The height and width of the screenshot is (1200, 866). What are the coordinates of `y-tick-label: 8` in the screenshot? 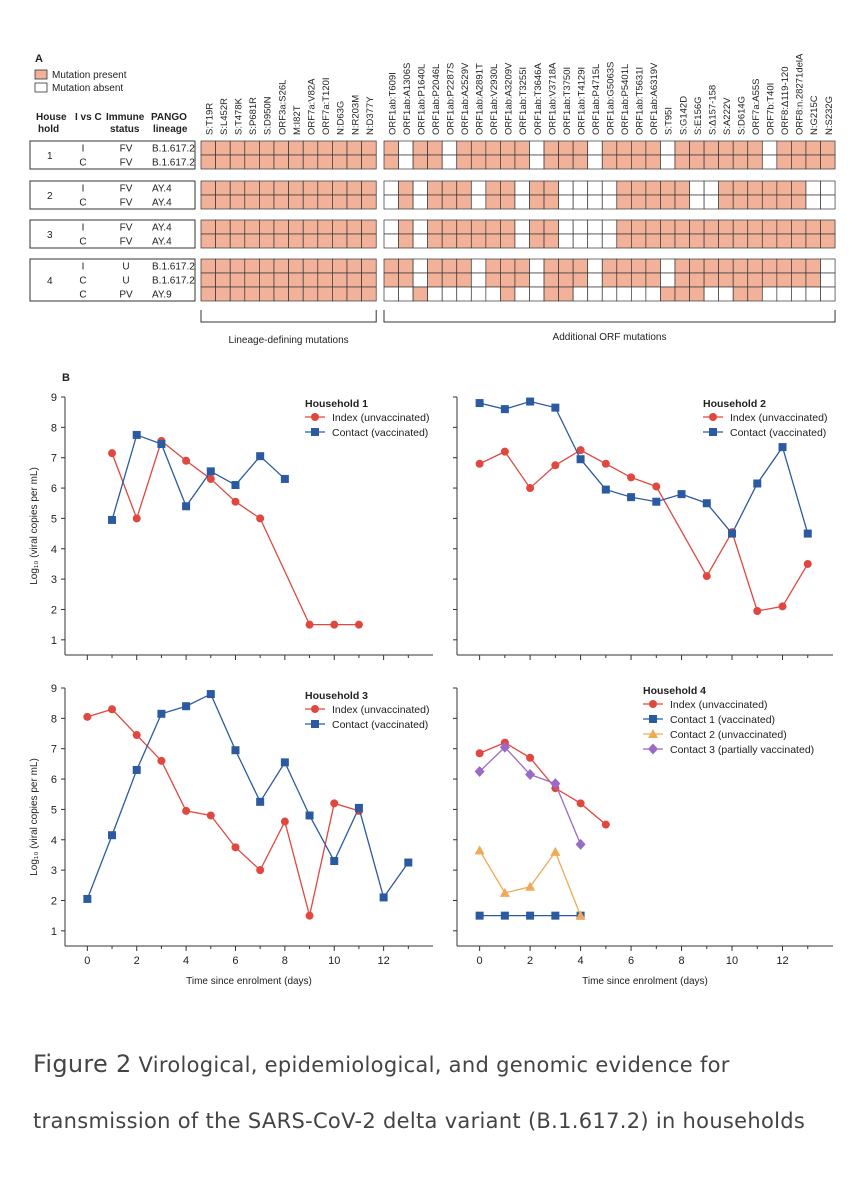 It's located at (54, 719).